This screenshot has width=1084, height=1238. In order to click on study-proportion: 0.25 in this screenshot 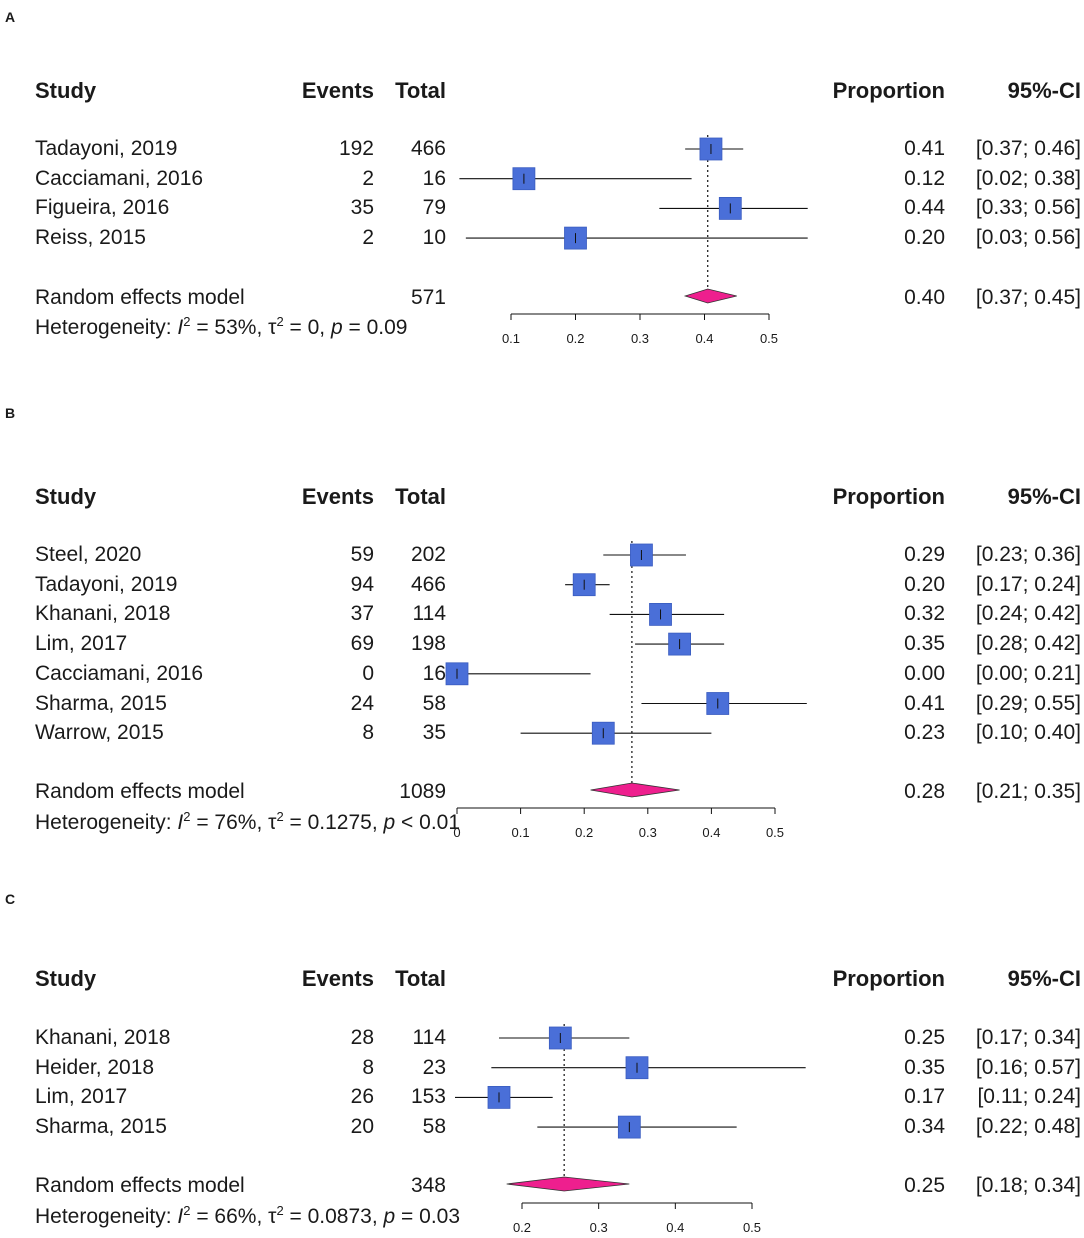, I will do `click(924, 1037)`.